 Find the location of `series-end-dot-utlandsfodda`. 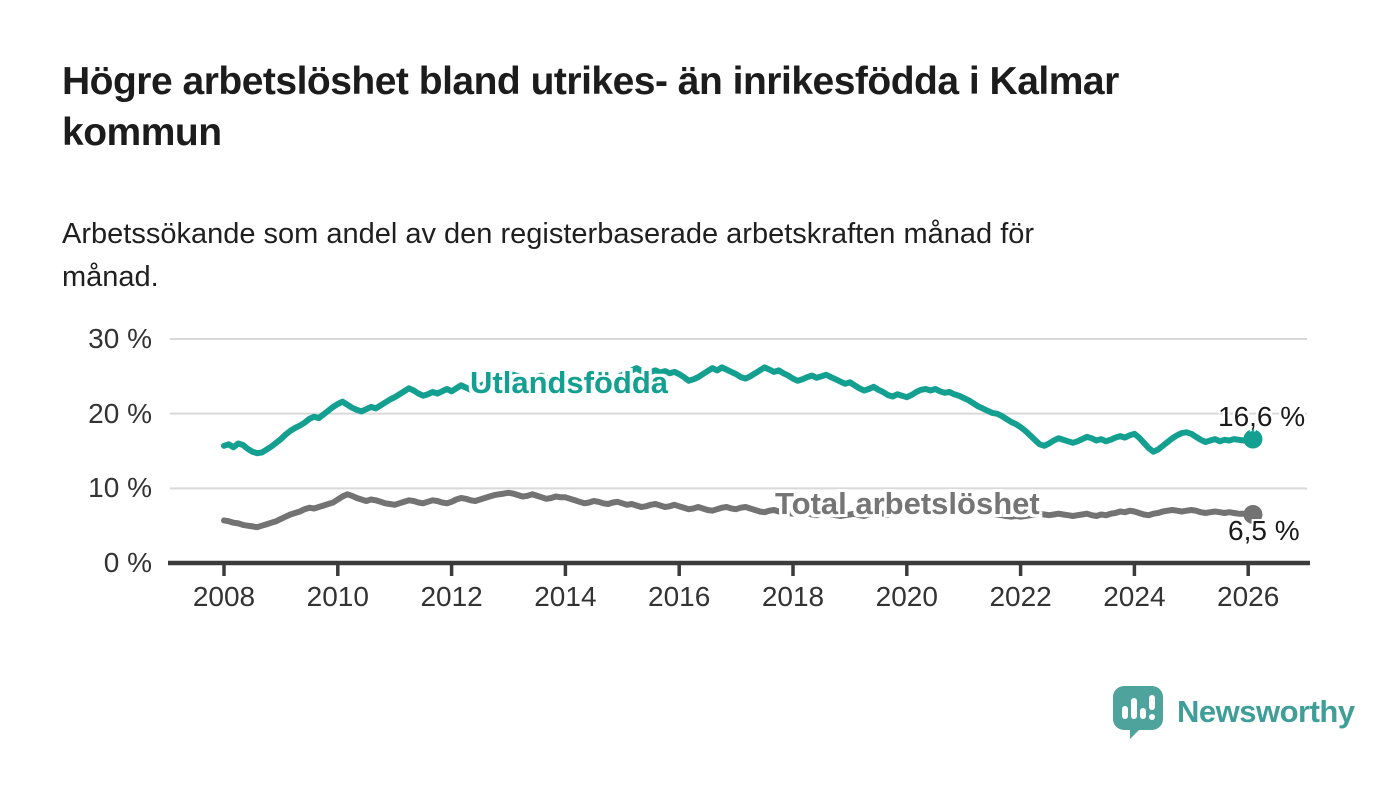

series-end-dot-utlandsfodda is located at coordinates (1253, 439).